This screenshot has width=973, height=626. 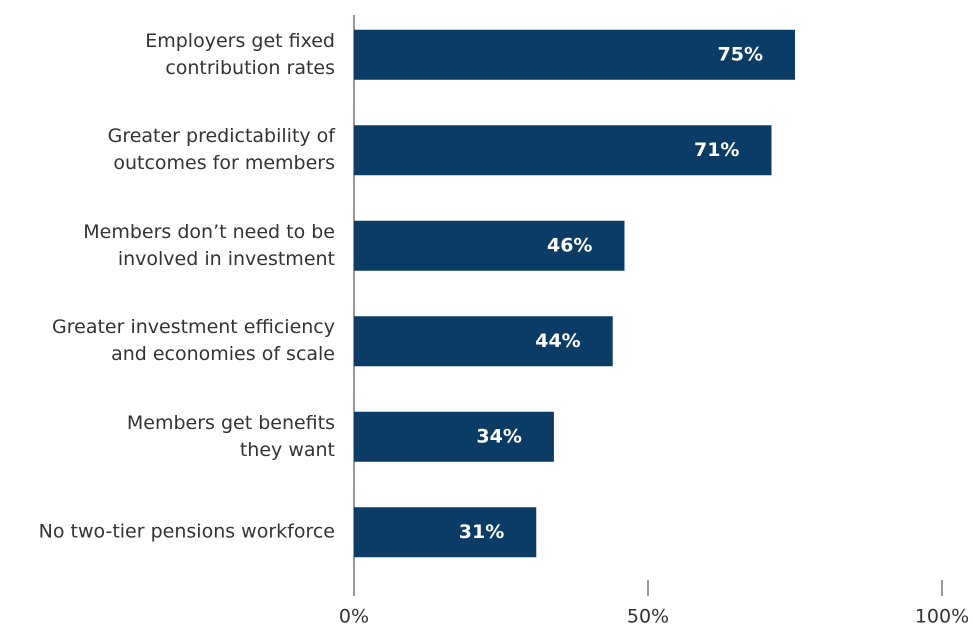 I want to click on value-label: 71%, so click(x=716, y=150).